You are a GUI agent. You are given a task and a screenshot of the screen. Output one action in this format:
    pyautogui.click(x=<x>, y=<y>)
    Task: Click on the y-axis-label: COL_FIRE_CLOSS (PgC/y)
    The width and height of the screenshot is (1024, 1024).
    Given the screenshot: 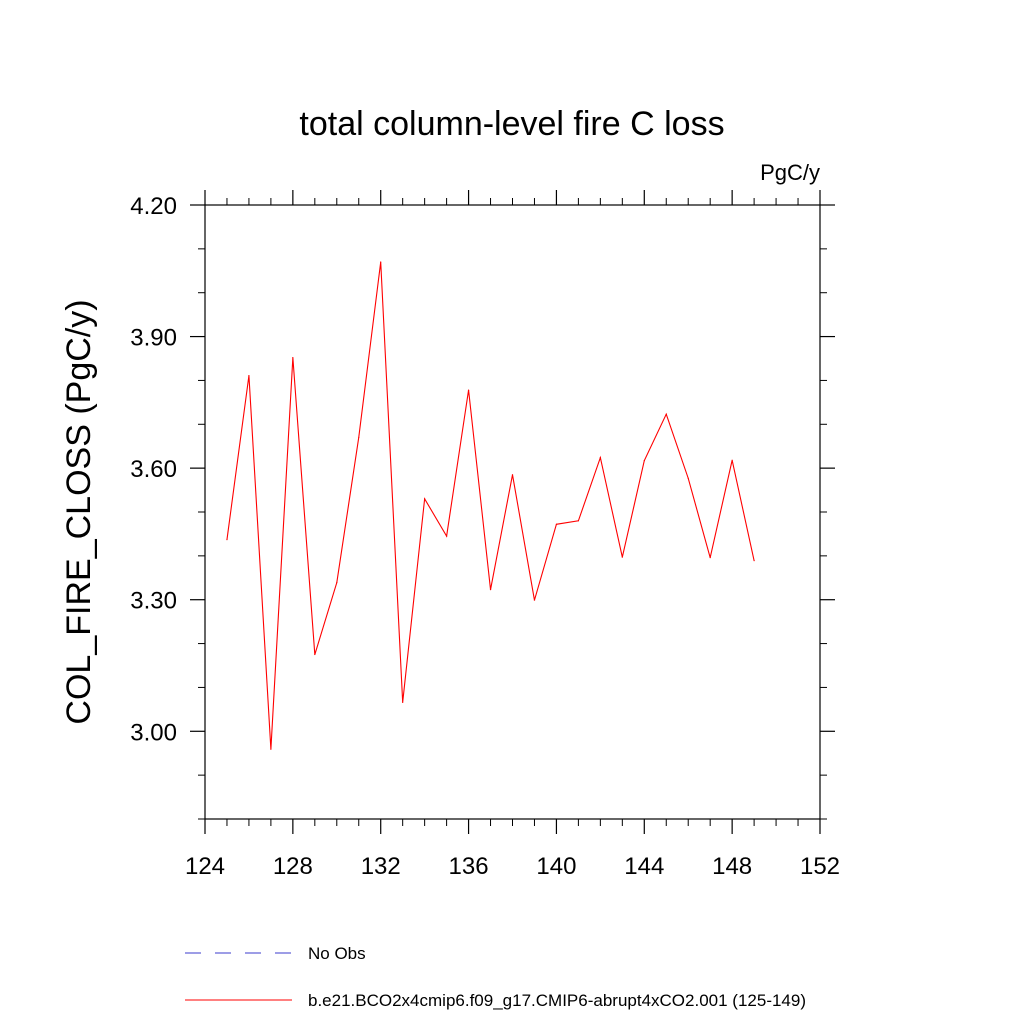 What is the action you would take?
    pyautogui.click(x=79, y=511)
    